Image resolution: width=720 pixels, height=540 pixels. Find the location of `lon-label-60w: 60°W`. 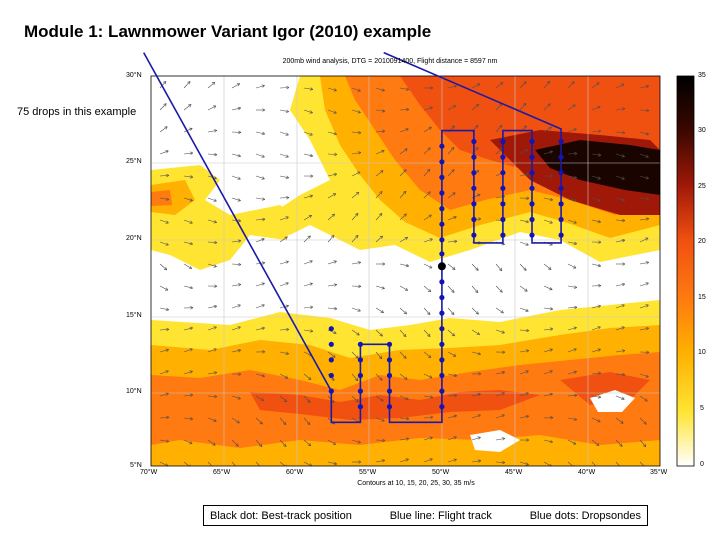

lon-label-60w: 60°W is located at coordinates (295, 472).